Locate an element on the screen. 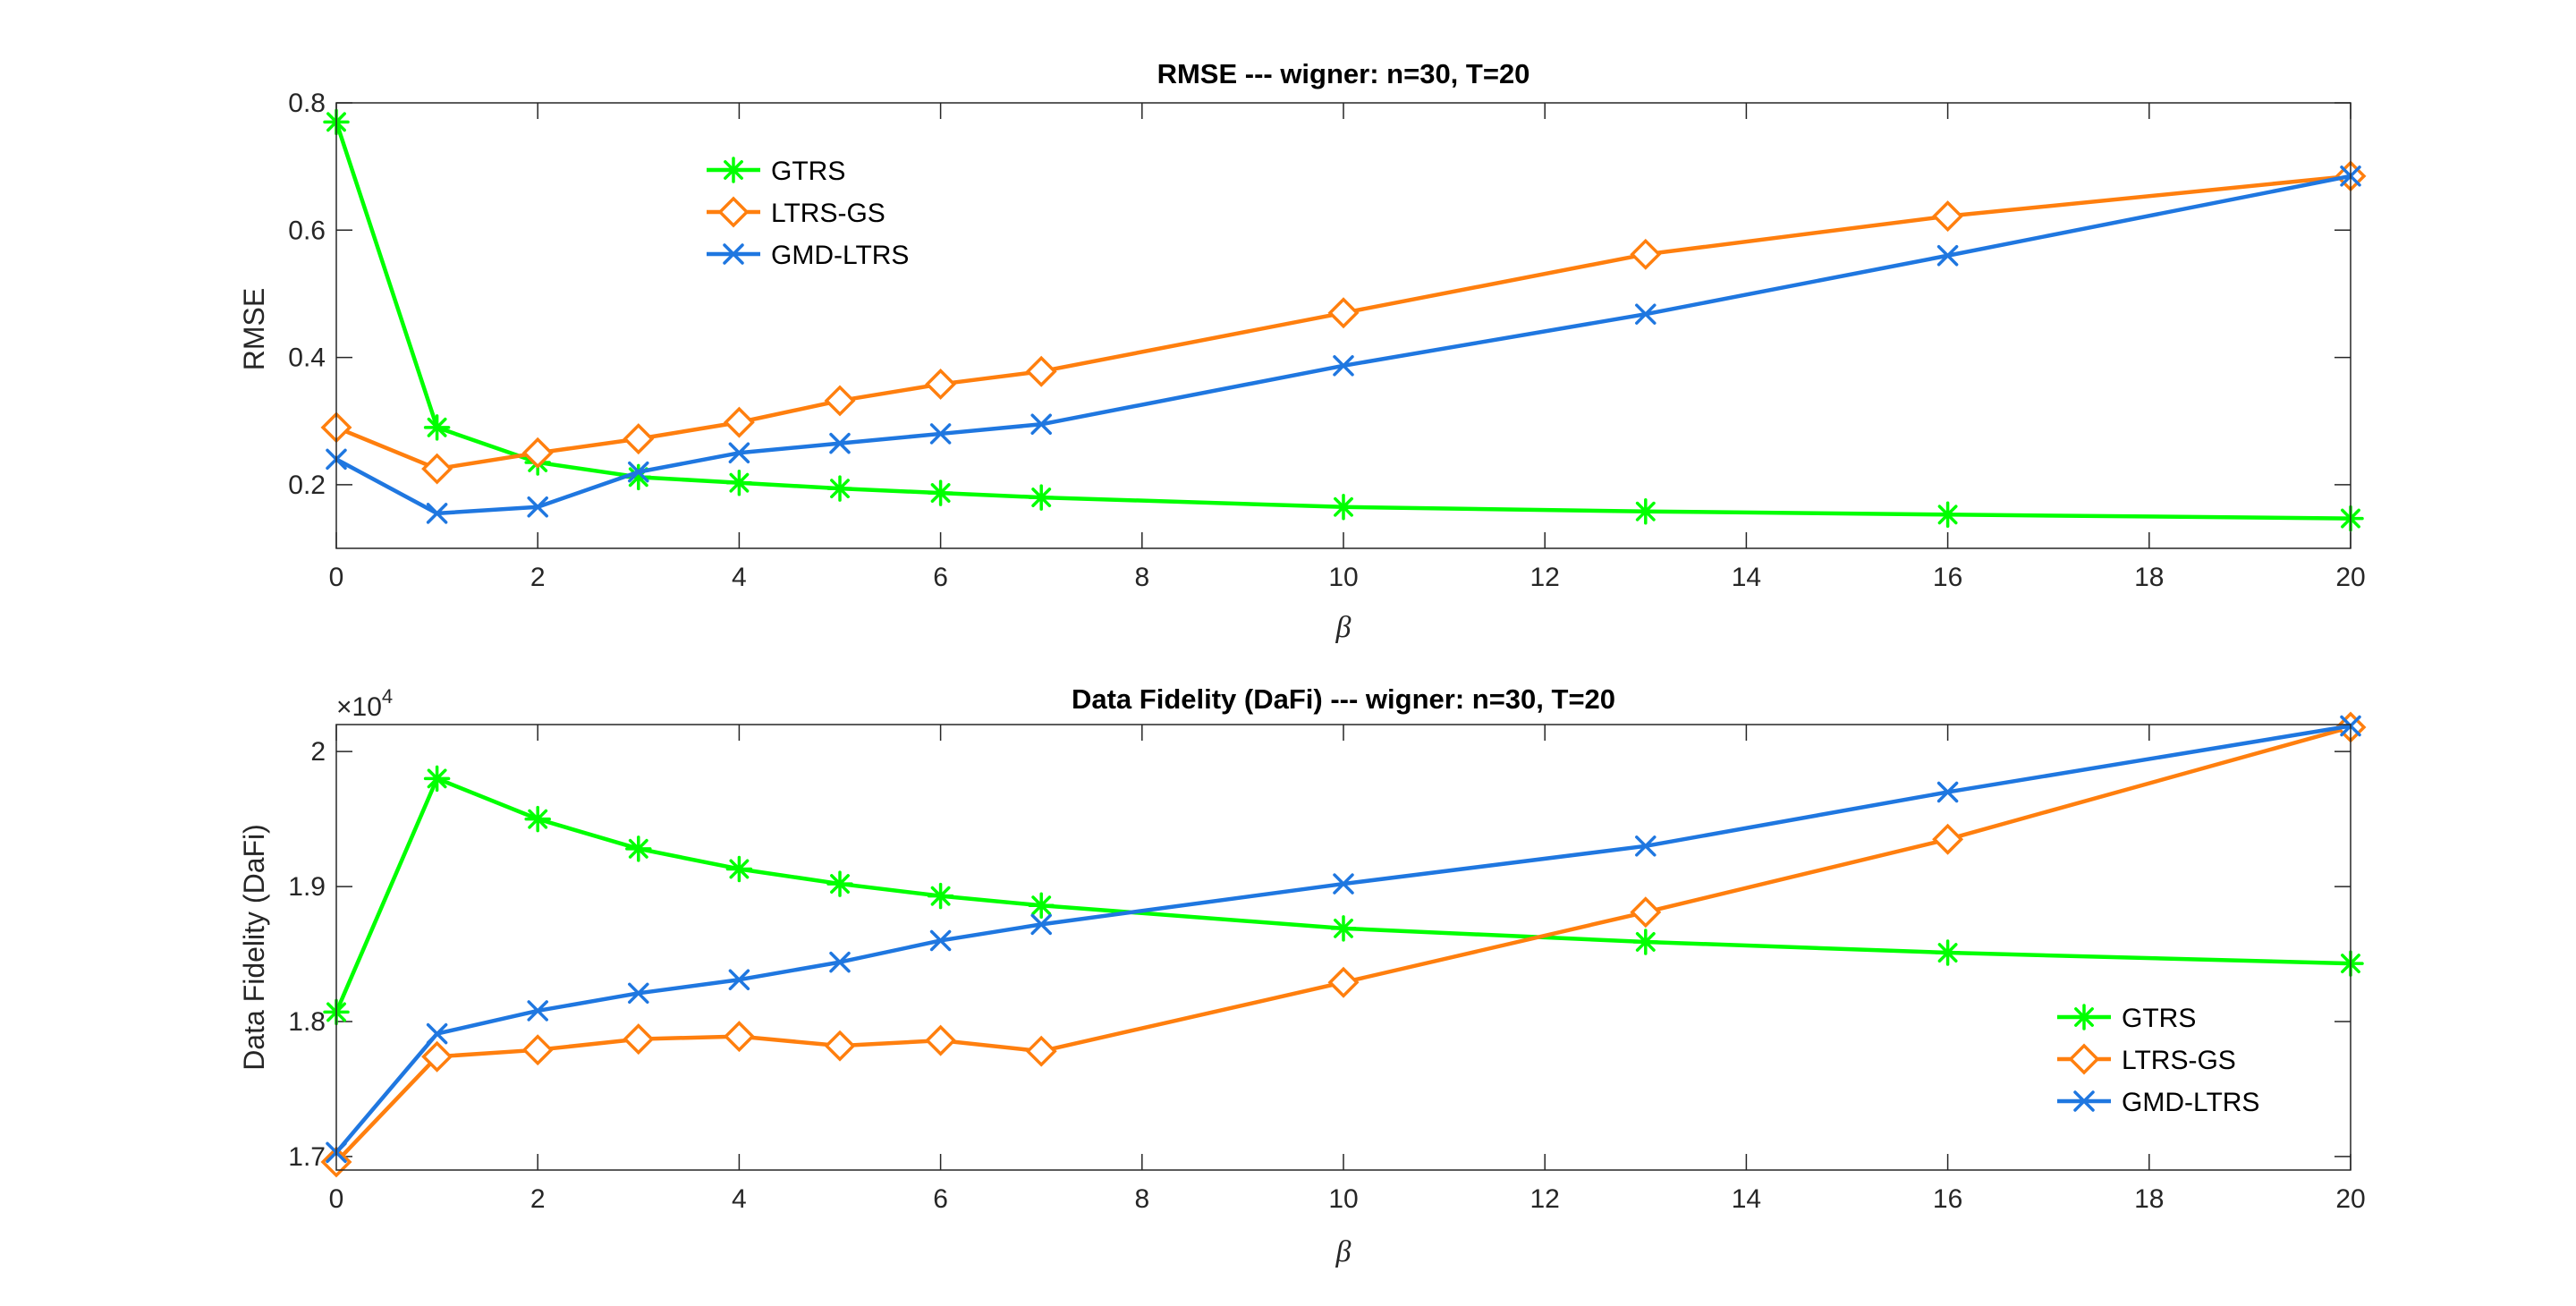 This screenshot has width=2576, height=1306. dafi-xtick-label: 0 is located at coordinates (336, 1199).